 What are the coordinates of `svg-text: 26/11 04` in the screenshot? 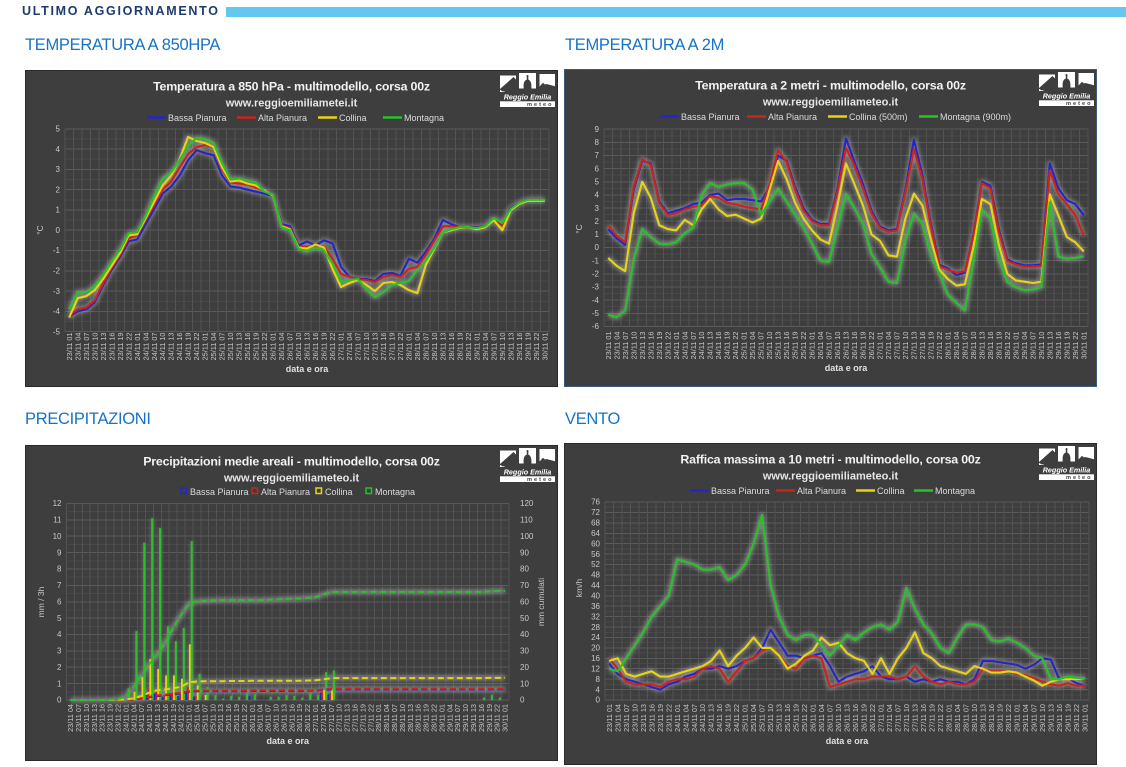 It's located at (821, 718).